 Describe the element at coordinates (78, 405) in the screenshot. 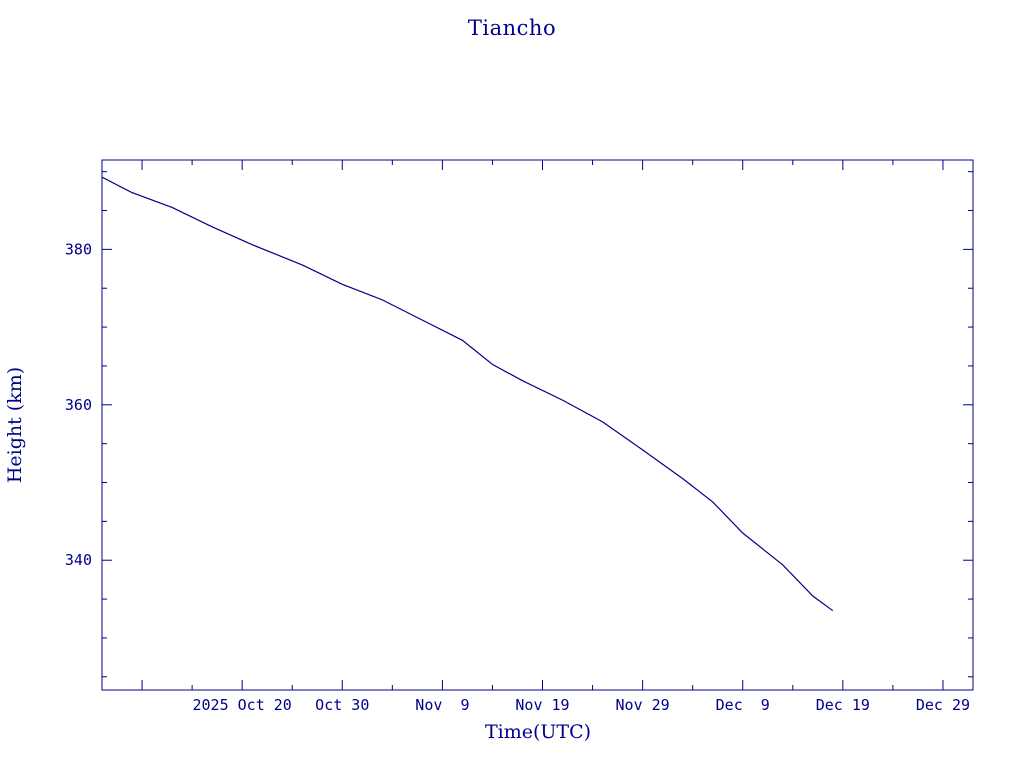

I see `y-tick-label: 360` at that location.